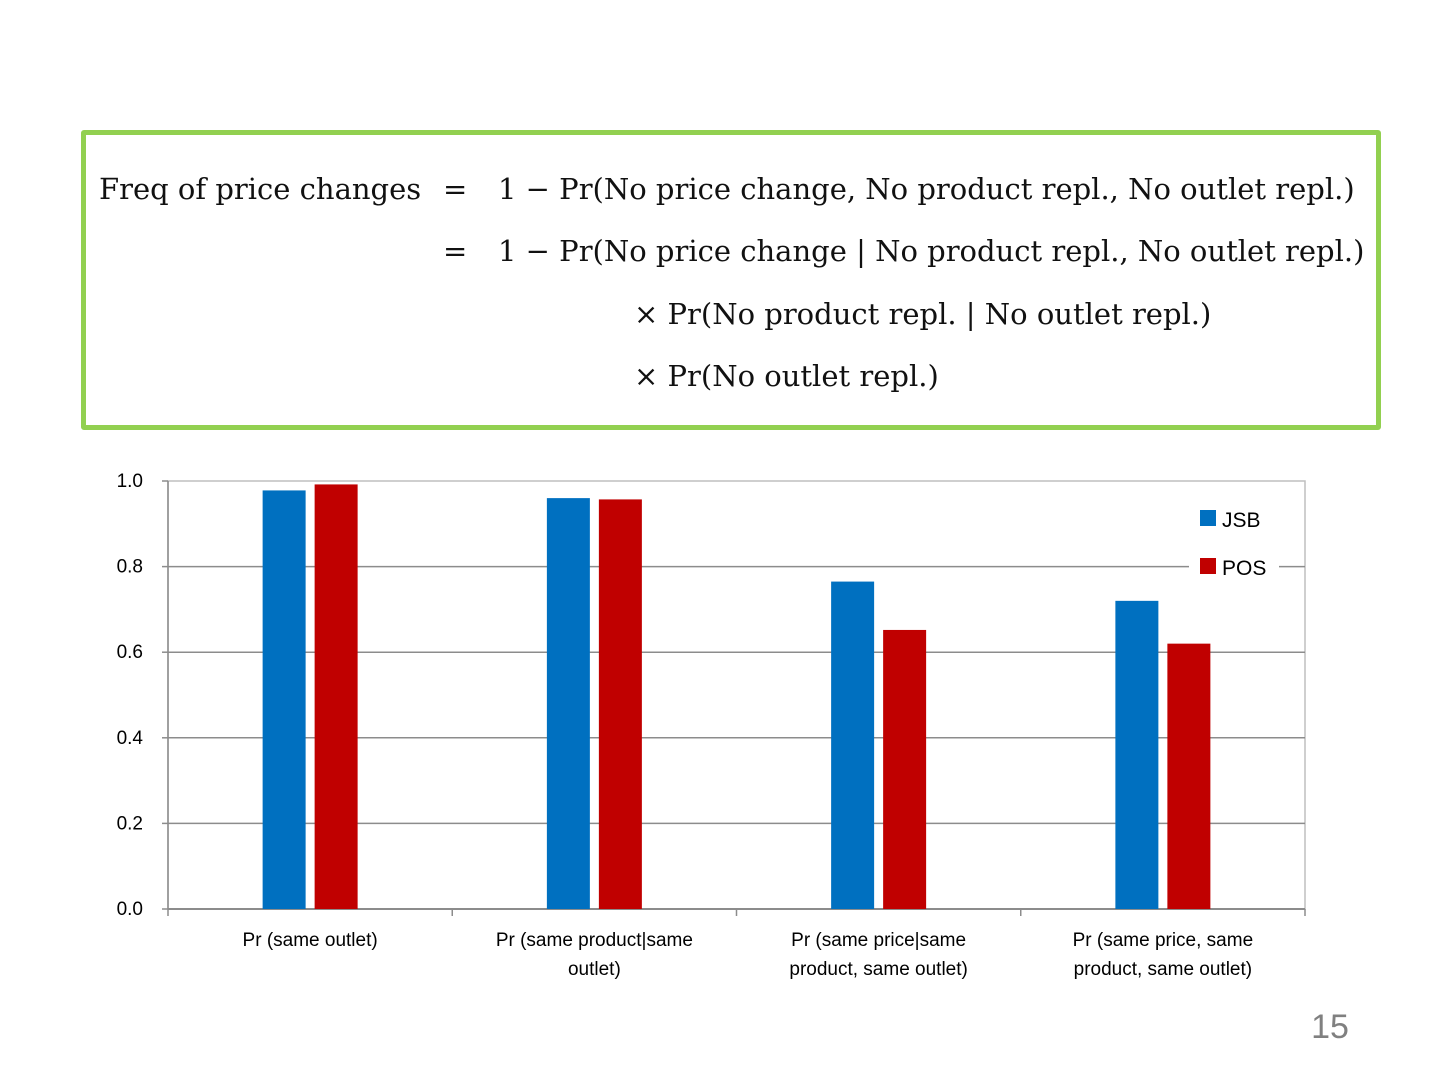 This screenshot has height=1080, width=1440. Describe the element at coordinates (878, 940) in the screenshot. I see `x-category-label: Pr (same price|same` at that location.